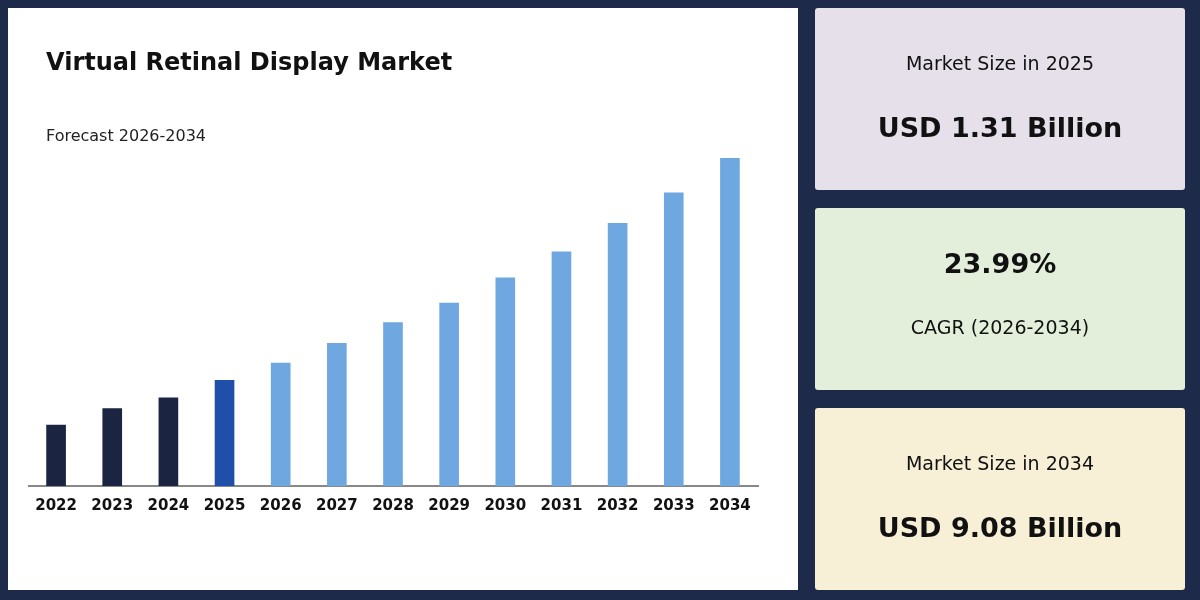  Describe the element at coordinates (1000, 127) in the screenshot. I see `text: USD 1.31 Billion` at that location.